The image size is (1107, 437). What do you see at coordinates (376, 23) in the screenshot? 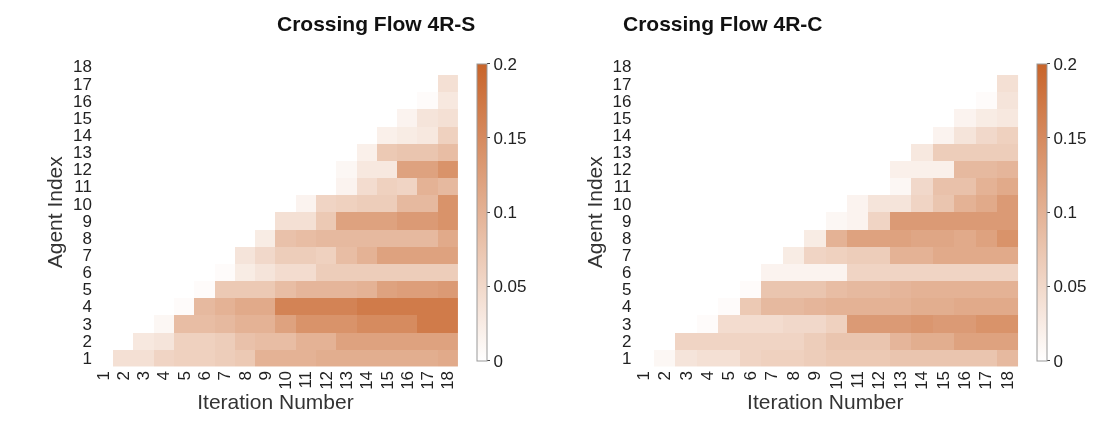
I see `chart-title: Crossing Flow 4R-S` at bounding box center [376, 23].